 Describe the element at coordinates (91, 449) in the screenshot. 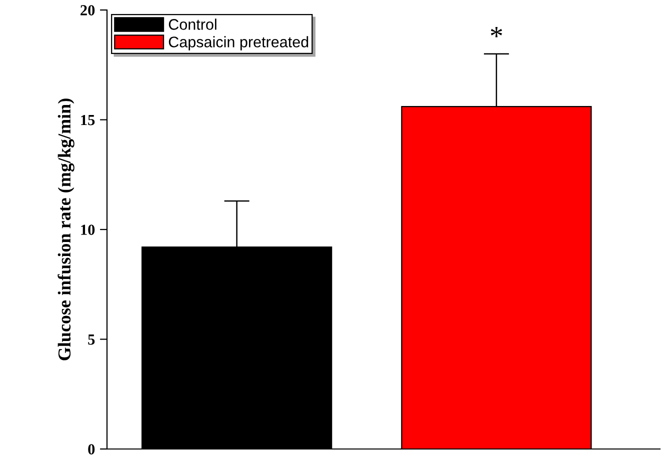

I see `y-tick-label: 0` at that location.